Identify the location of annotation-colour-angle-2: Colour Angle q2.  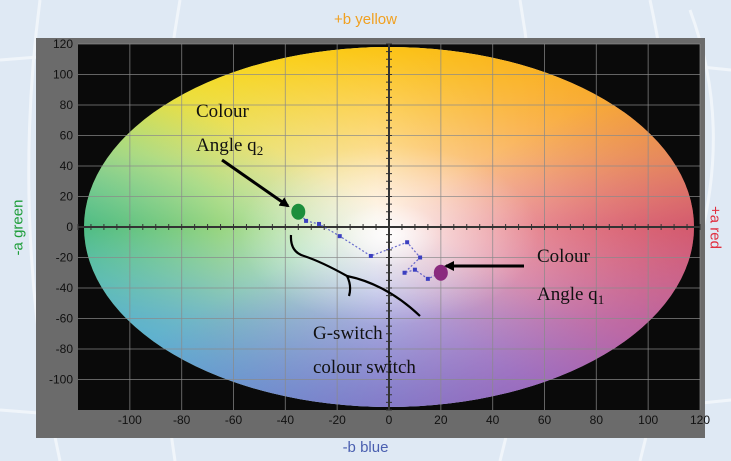
(243, 154).